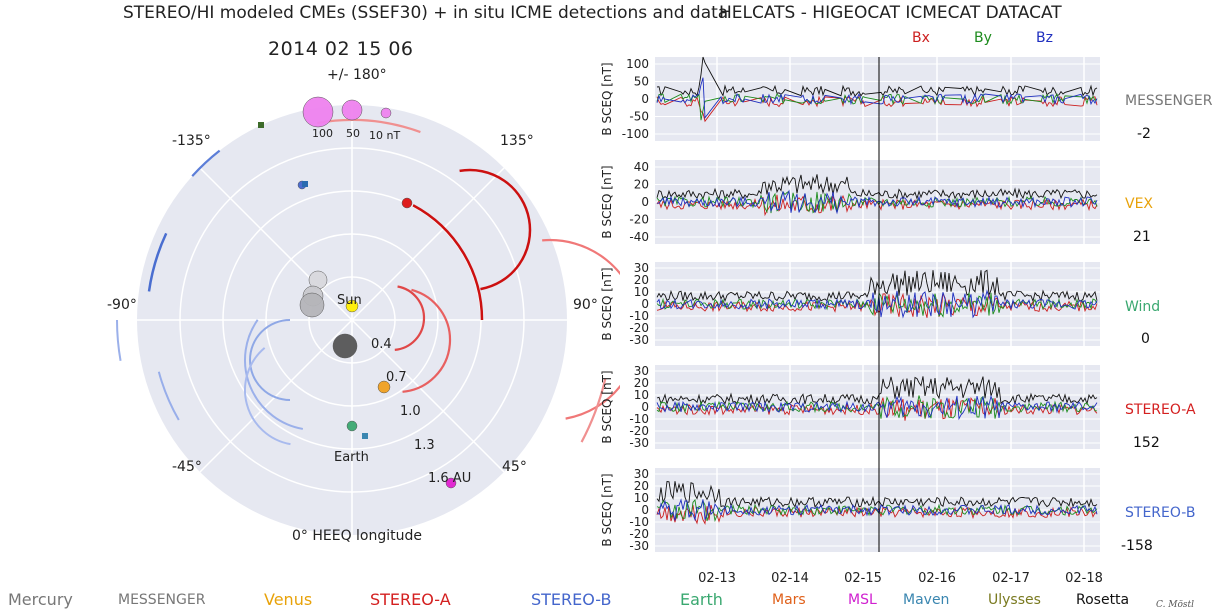 The width and height of the screenshot is (1226, 615). Describe the element at coordinates (451, 483) in the screenshot. I see `msl-dot` at that location.